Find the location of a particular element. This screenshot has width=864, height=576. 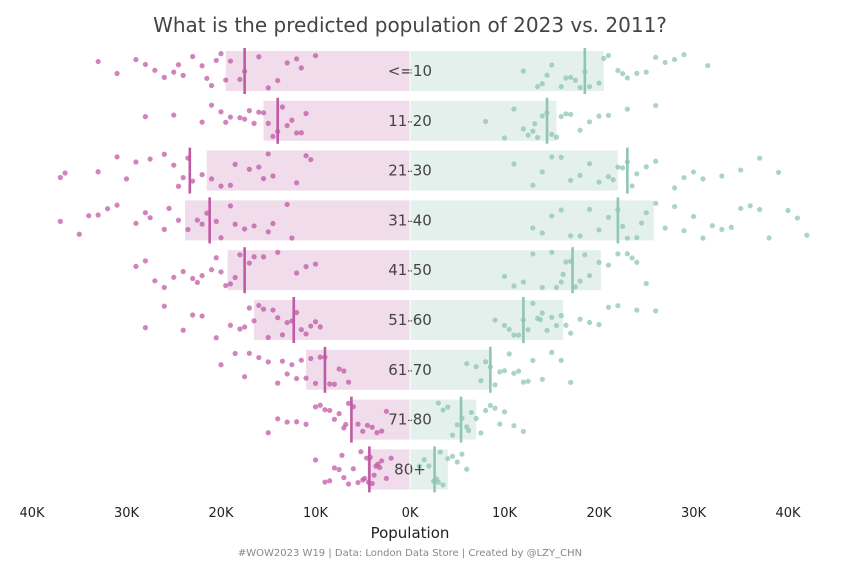

x-tick-label-4: 0K is located at coordinates (410, 513).